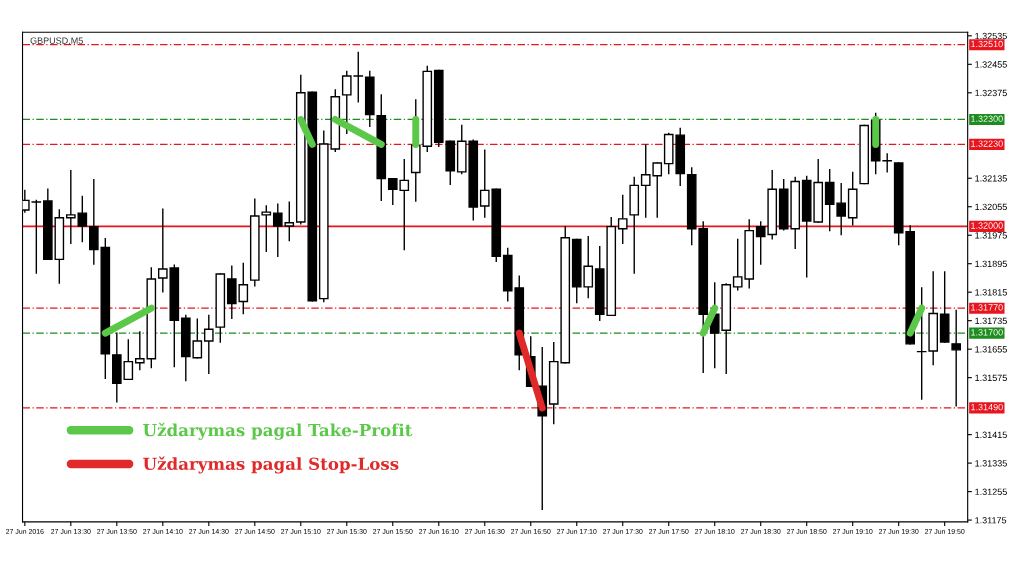 This screenshot has height=576, width=1024. What do you see at coordinates (991, 207) in the screenshot?
I see `y-tick-label: 1.32055` at bounding box center [991, 207].